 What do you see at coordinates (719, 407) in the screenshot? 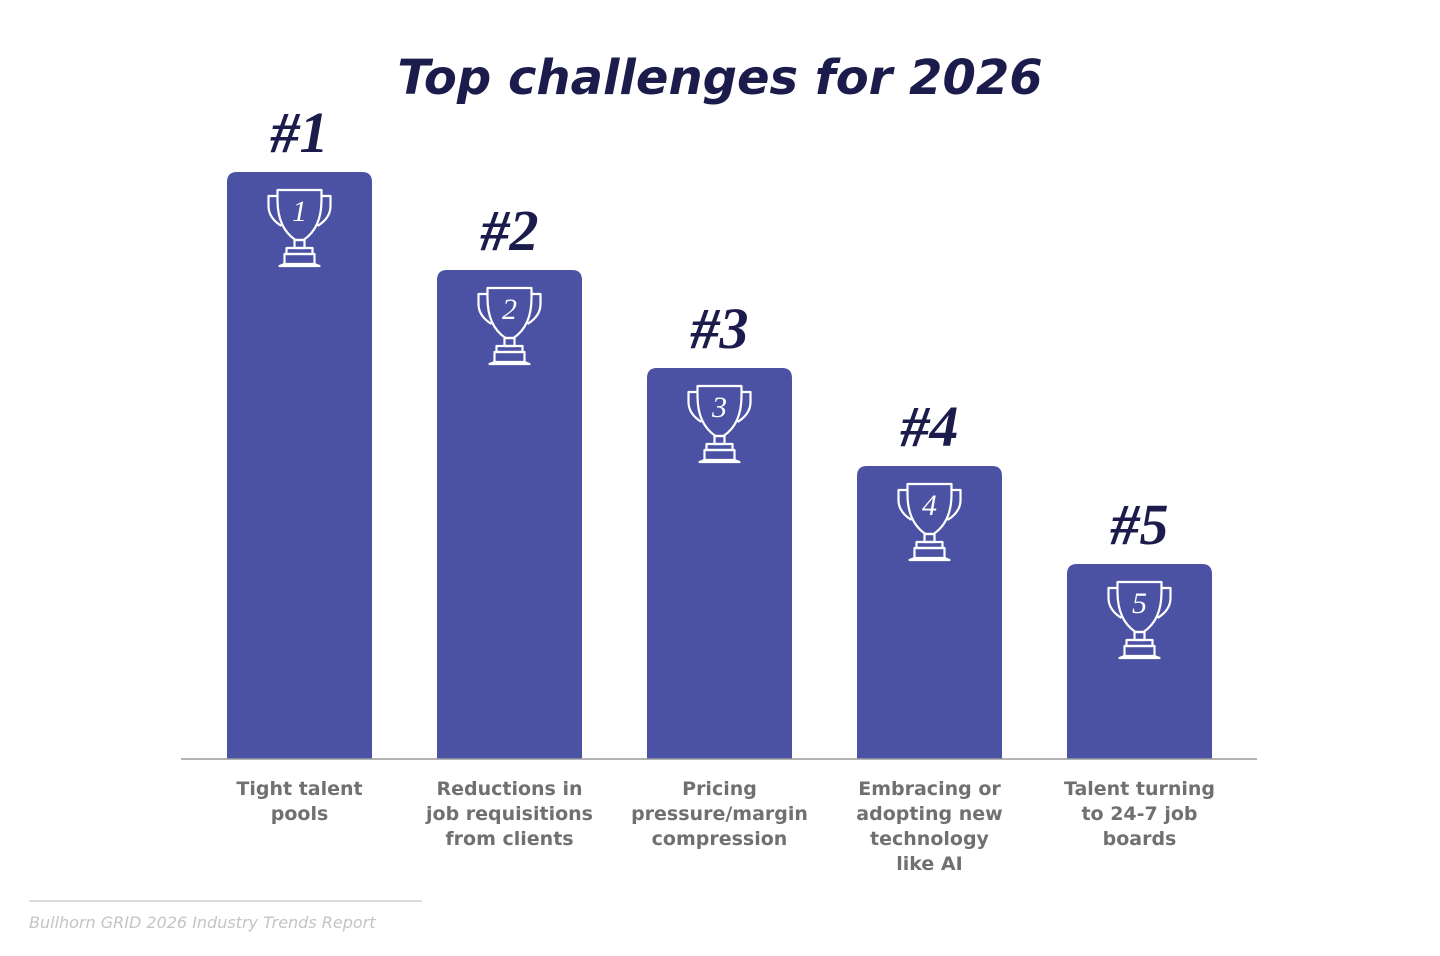
I see `trophy-number: 3` at bounding box center [719, 407].